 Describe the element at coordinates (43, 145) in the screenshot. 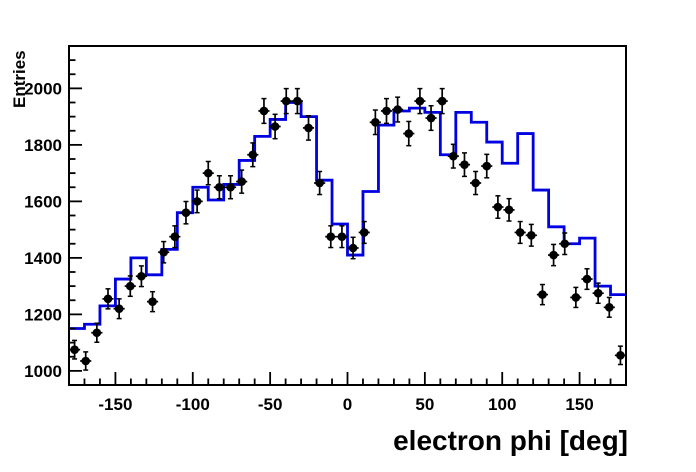

I see `y-tick-label: 1800` at that location.